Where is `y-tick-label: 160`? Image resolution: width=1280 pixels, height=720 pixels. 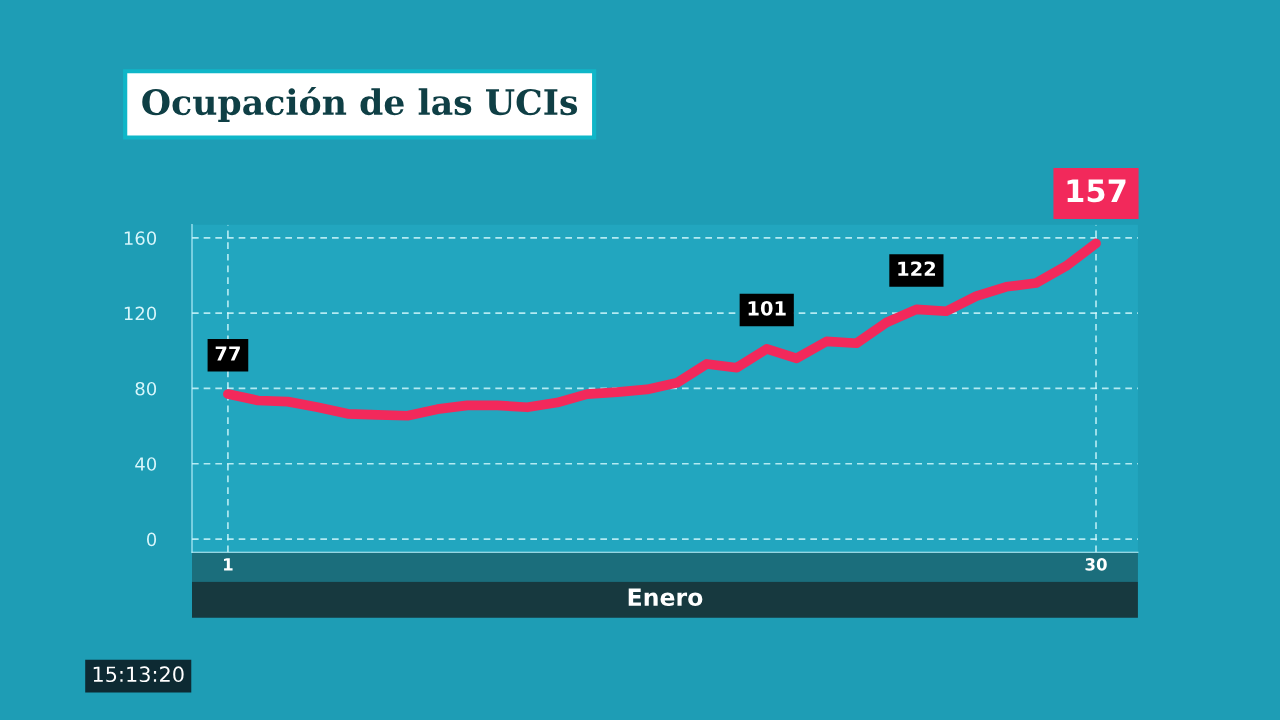
y-tick-label: 160 is located at coordinates (140, 238).